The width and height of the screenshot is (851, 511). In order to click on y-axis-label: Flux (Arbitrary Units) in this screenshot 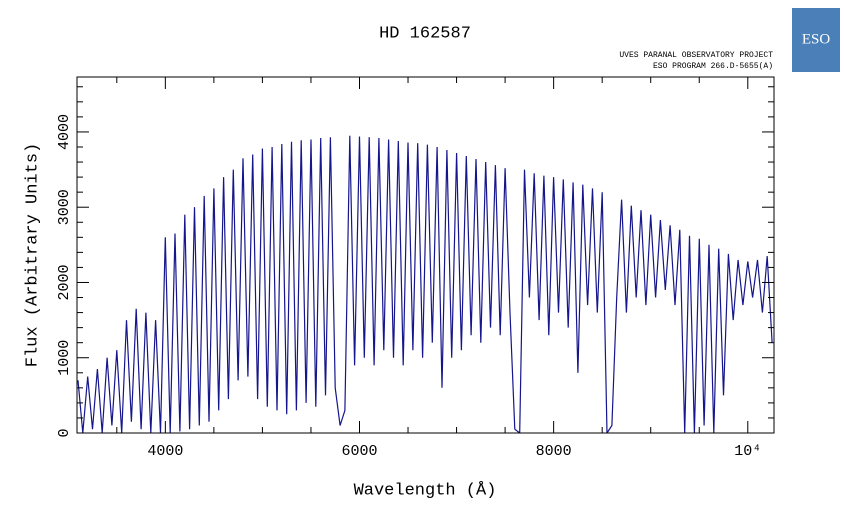, I will do `click(32, 255)`.